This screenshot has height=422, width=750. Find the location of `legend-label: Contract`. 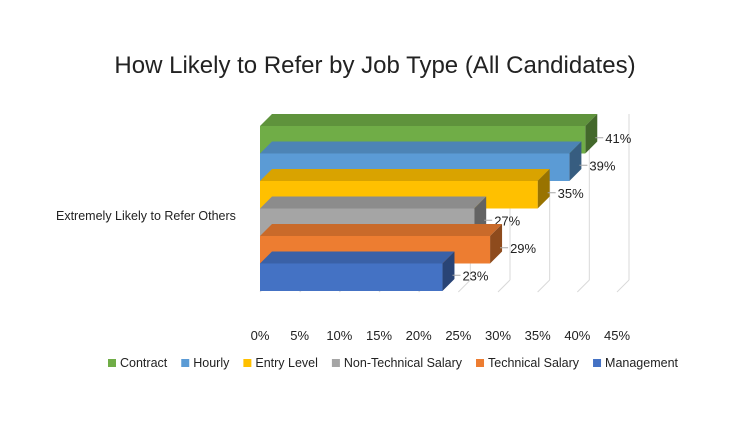

legend-label: Contract is located at coordinates (144, 363).